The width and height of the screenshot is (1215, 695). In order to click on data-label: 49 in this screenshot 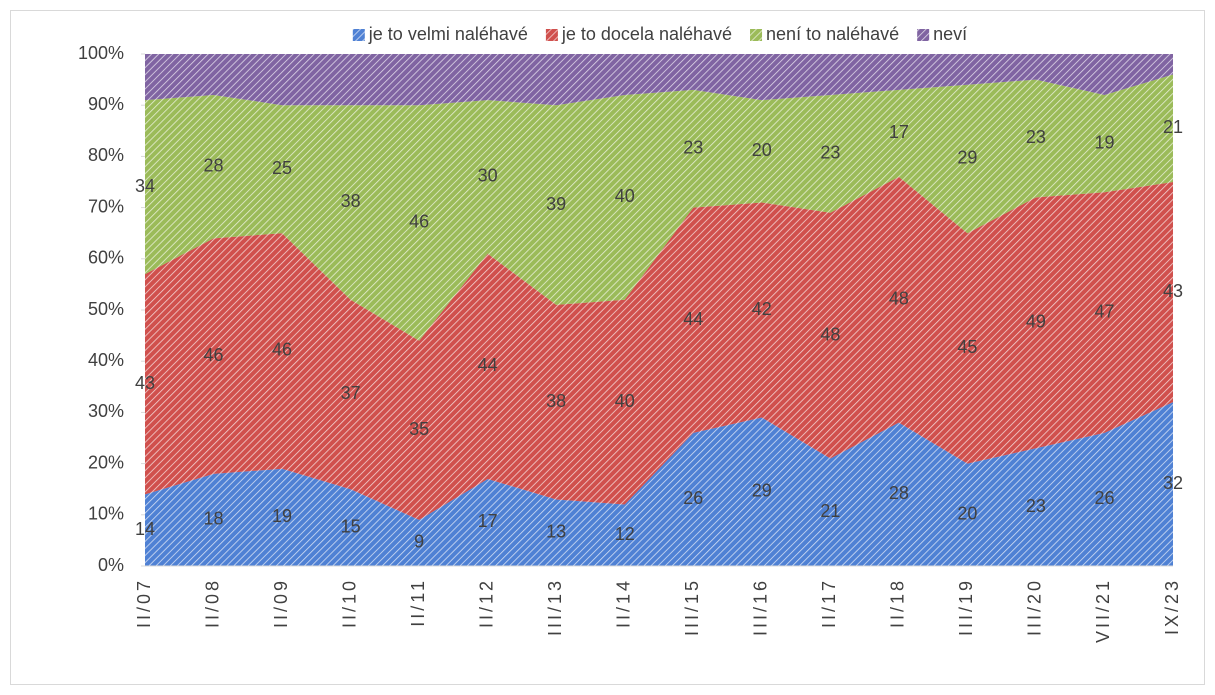, I will do `click(1036, 322)`.